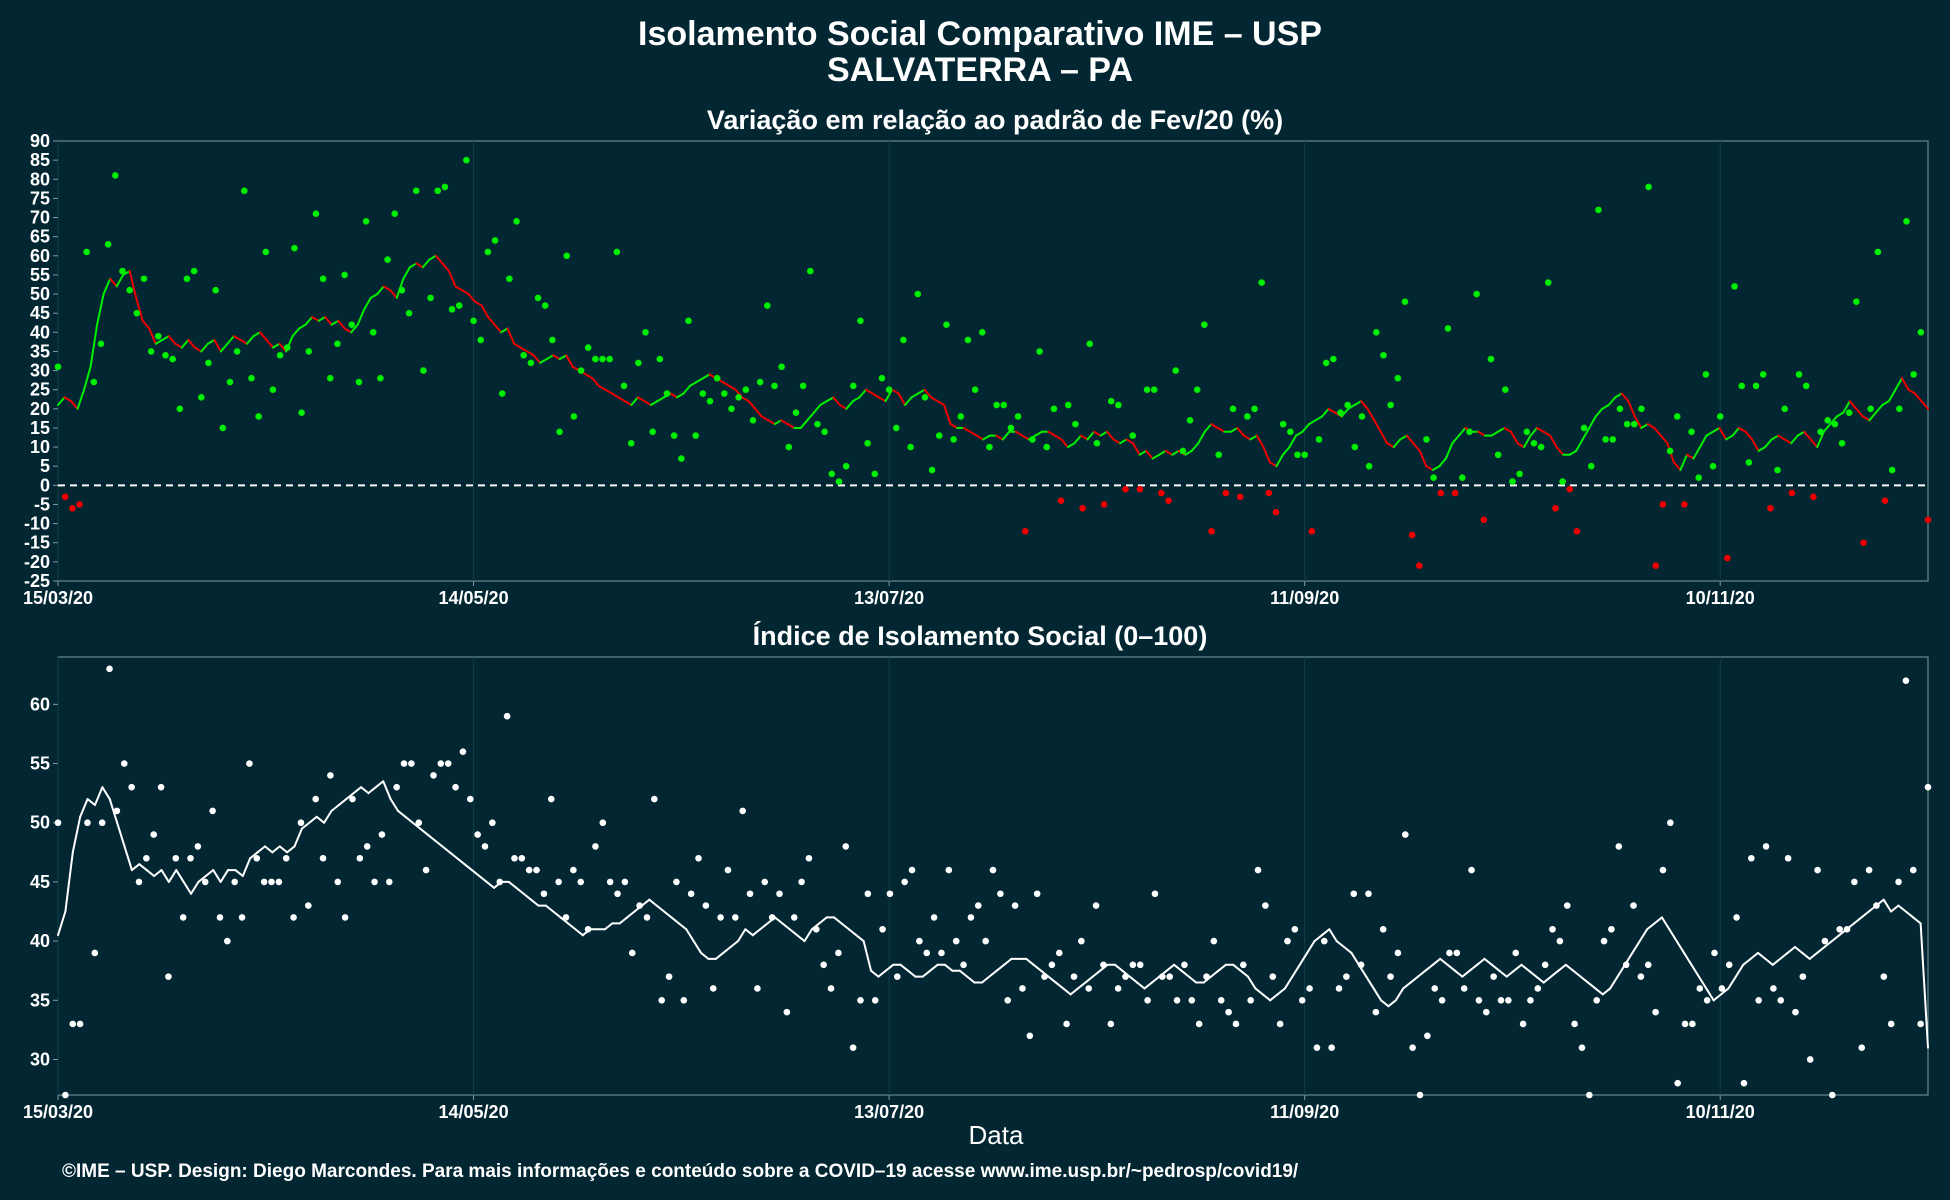 The image size is (1950, 1200). What do you see at coordinates (37, 562) in the screenshot?
I see `y-tick-label: -20` at bounding box center [37, 562].